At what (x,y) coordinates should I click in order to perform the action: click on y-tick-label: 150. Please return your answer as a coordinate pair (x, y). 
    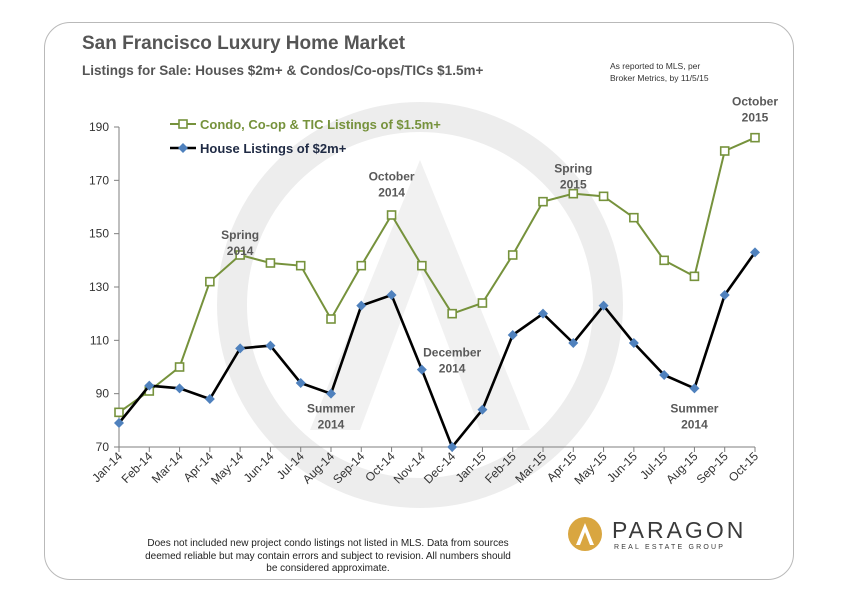
    Looking at the image, I should click on (99, 234).